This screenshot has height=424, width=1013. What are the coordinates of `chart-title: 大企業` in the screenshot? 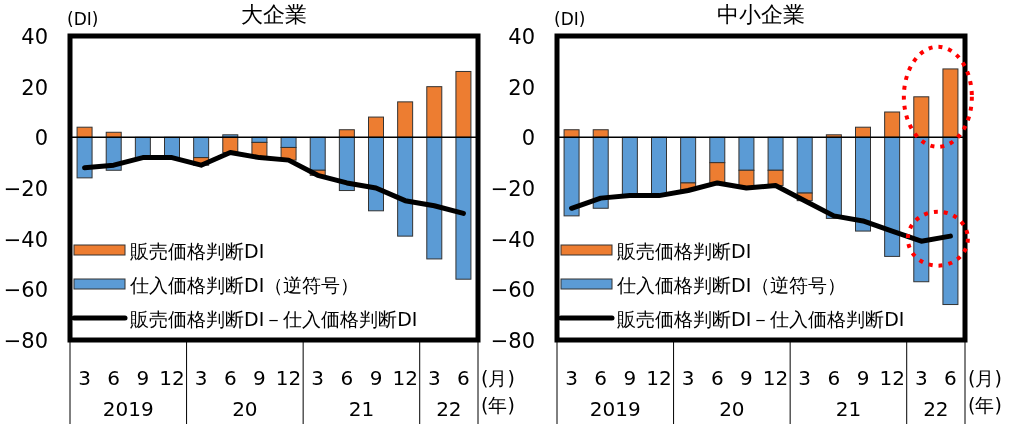 It's located at (274, 14).